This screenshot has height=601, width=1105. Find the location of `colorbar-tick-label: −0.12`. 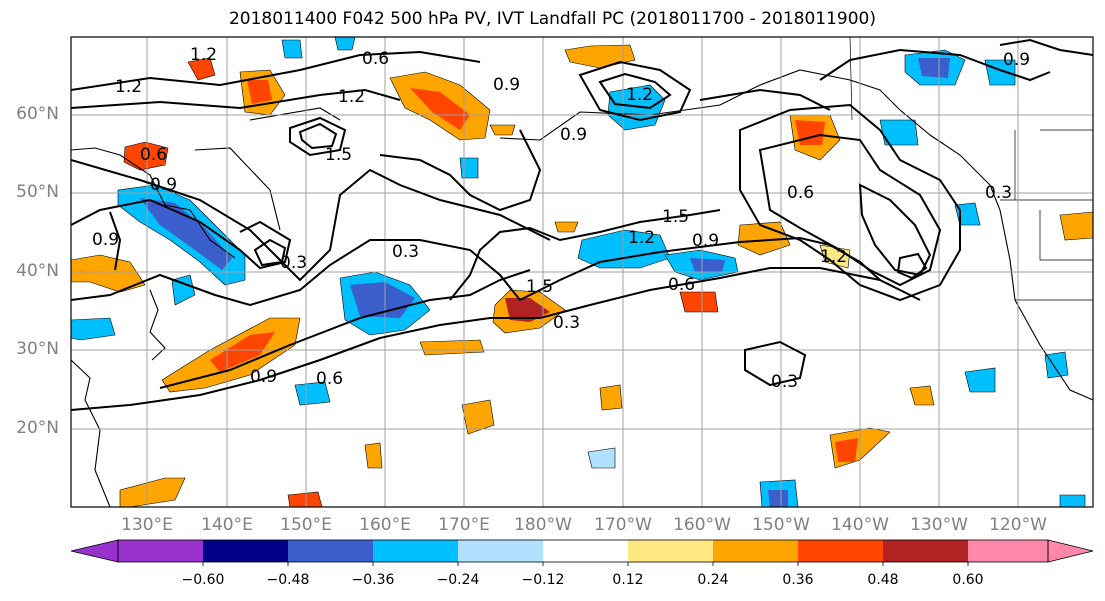

colorbar-tick-label: −0.12 is located at coordinates (543, 580).